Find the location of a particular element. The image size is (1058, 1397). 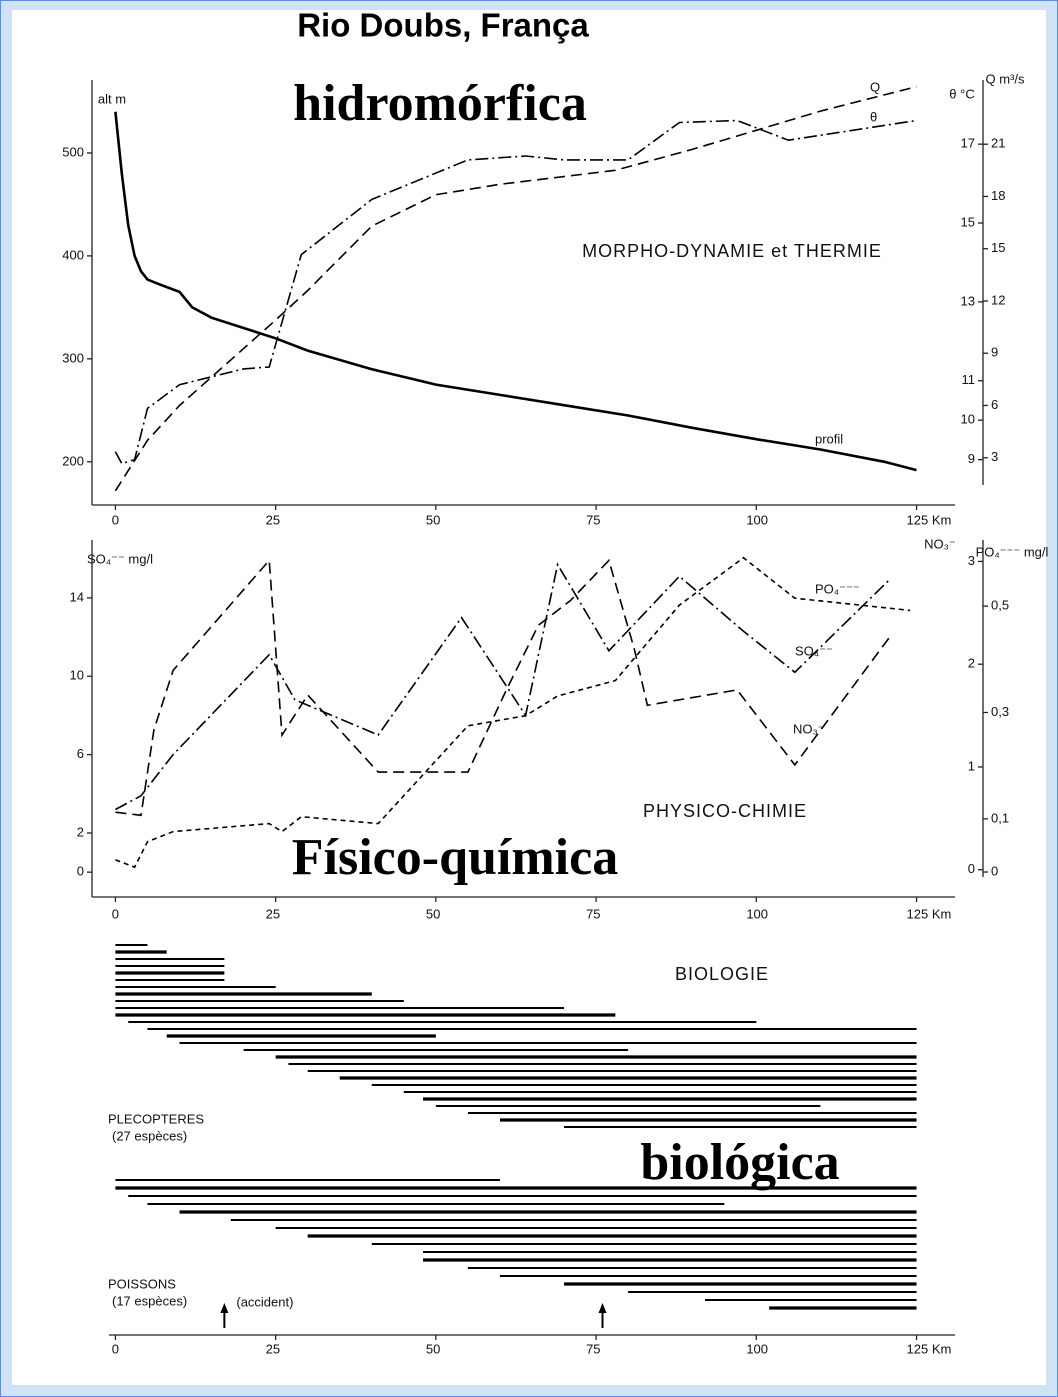

axis-label: θ °C is located at coordinates (961, 93).